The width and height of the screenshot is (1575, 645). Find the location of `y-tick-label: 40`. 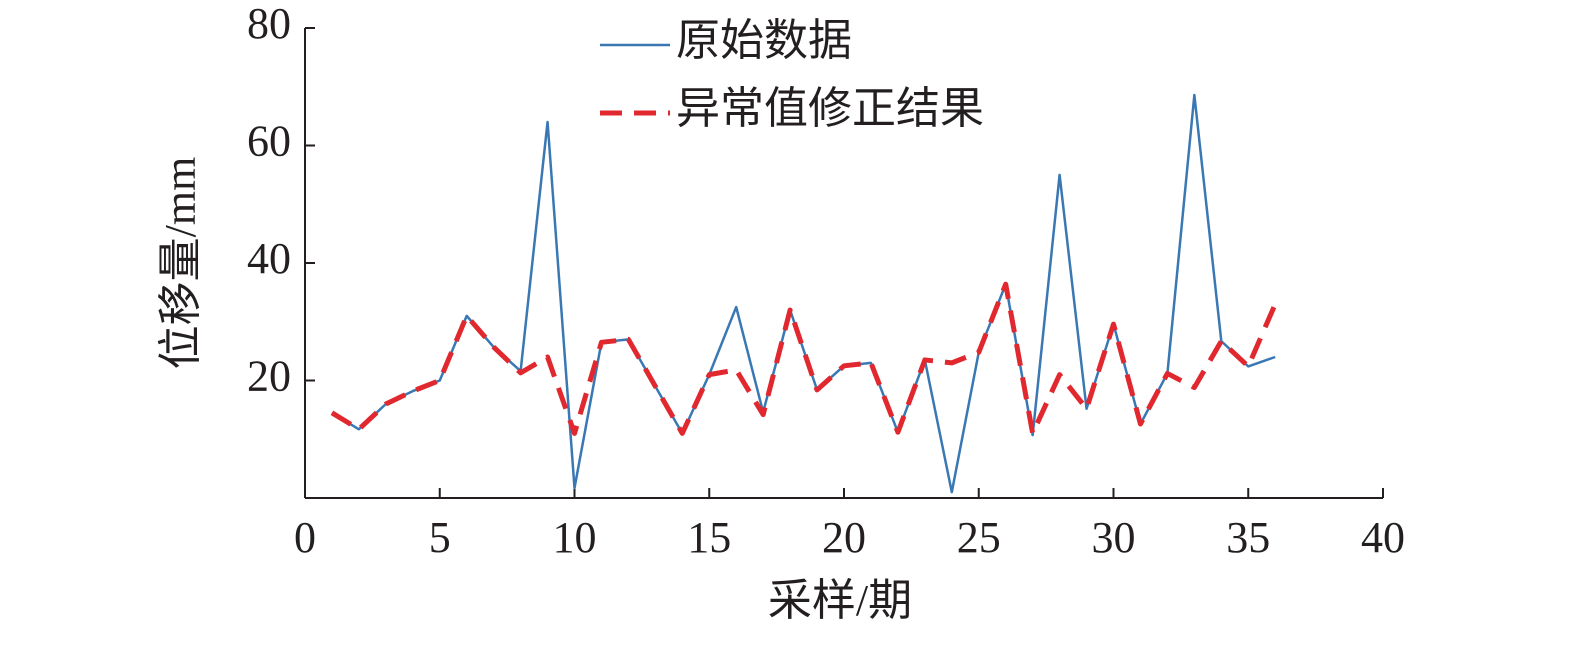

y-tick-label: 40 is located at coordinates (269, 258).